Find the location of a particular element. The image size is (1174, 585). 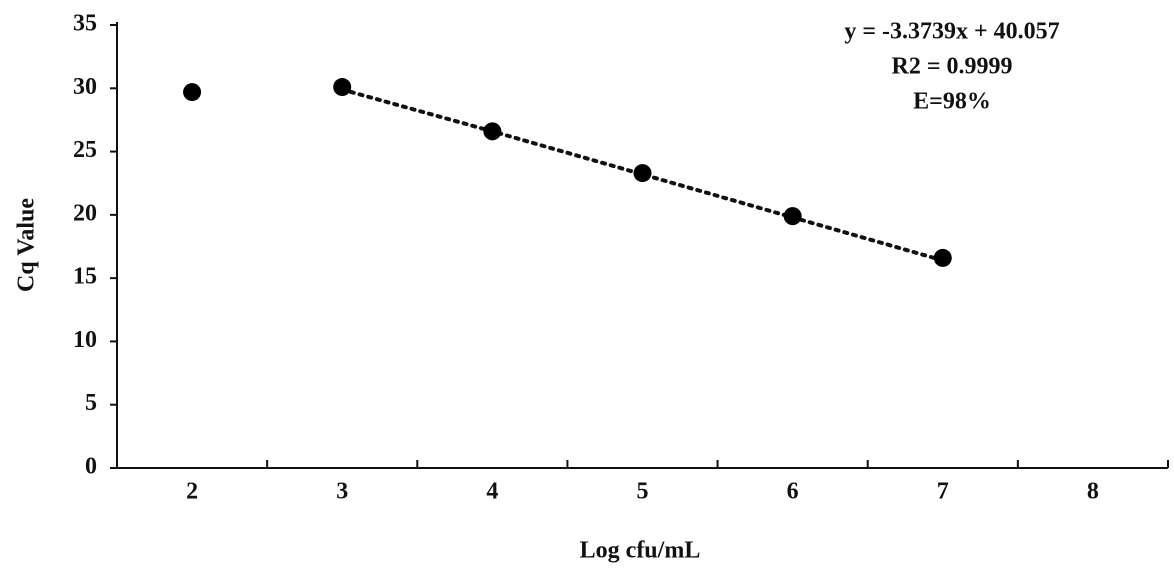

x-tick-label: 3 is located at coordinates (342, 492).